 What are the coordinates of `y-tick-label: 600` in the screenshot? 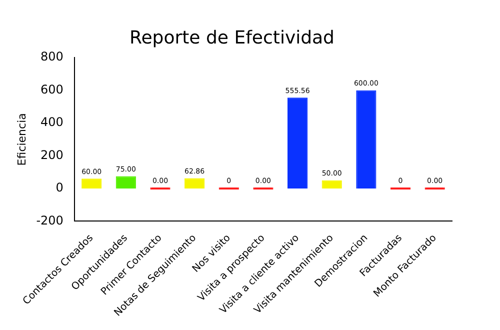 It's located at (52, 89).